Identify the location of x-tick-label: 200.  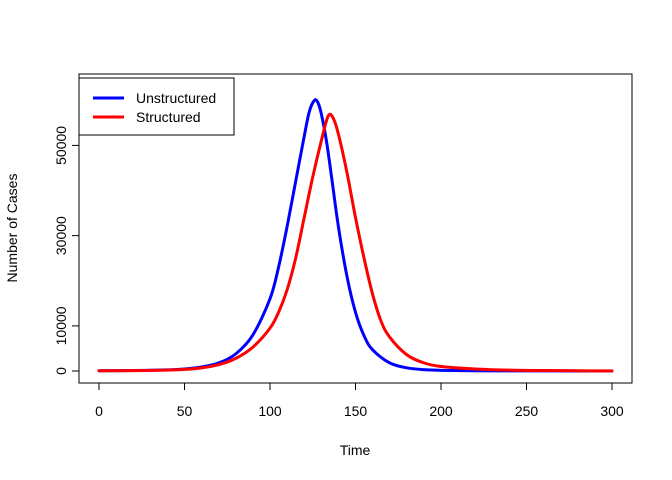
(441, 411).